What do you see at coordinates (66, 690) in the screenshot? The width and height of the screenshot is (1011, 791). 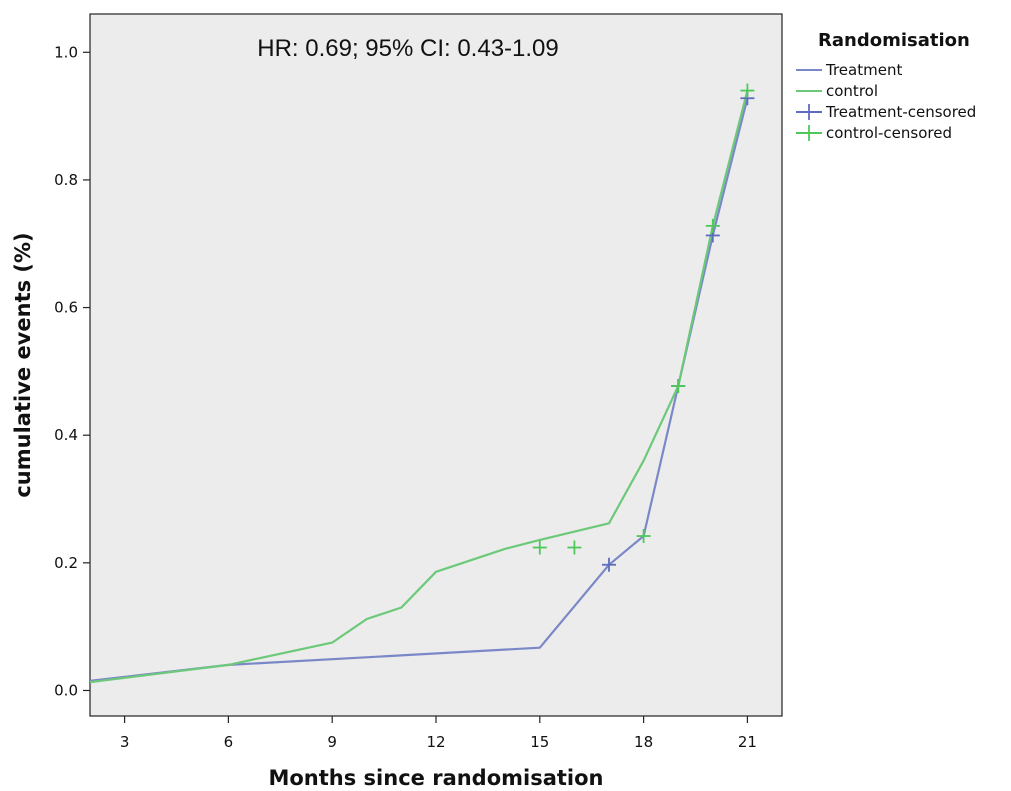 I see `y-tick-label: 0.0` at bounding box center [66, 690].